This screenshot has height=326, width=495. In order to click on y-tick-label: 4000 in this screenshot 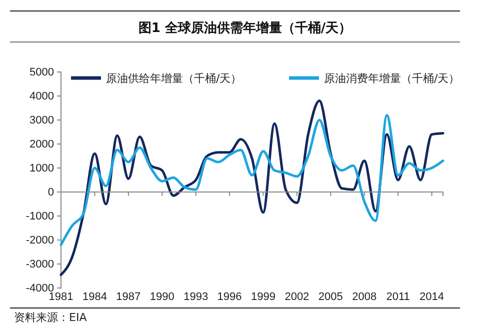, I will do `click(42, 96)`.